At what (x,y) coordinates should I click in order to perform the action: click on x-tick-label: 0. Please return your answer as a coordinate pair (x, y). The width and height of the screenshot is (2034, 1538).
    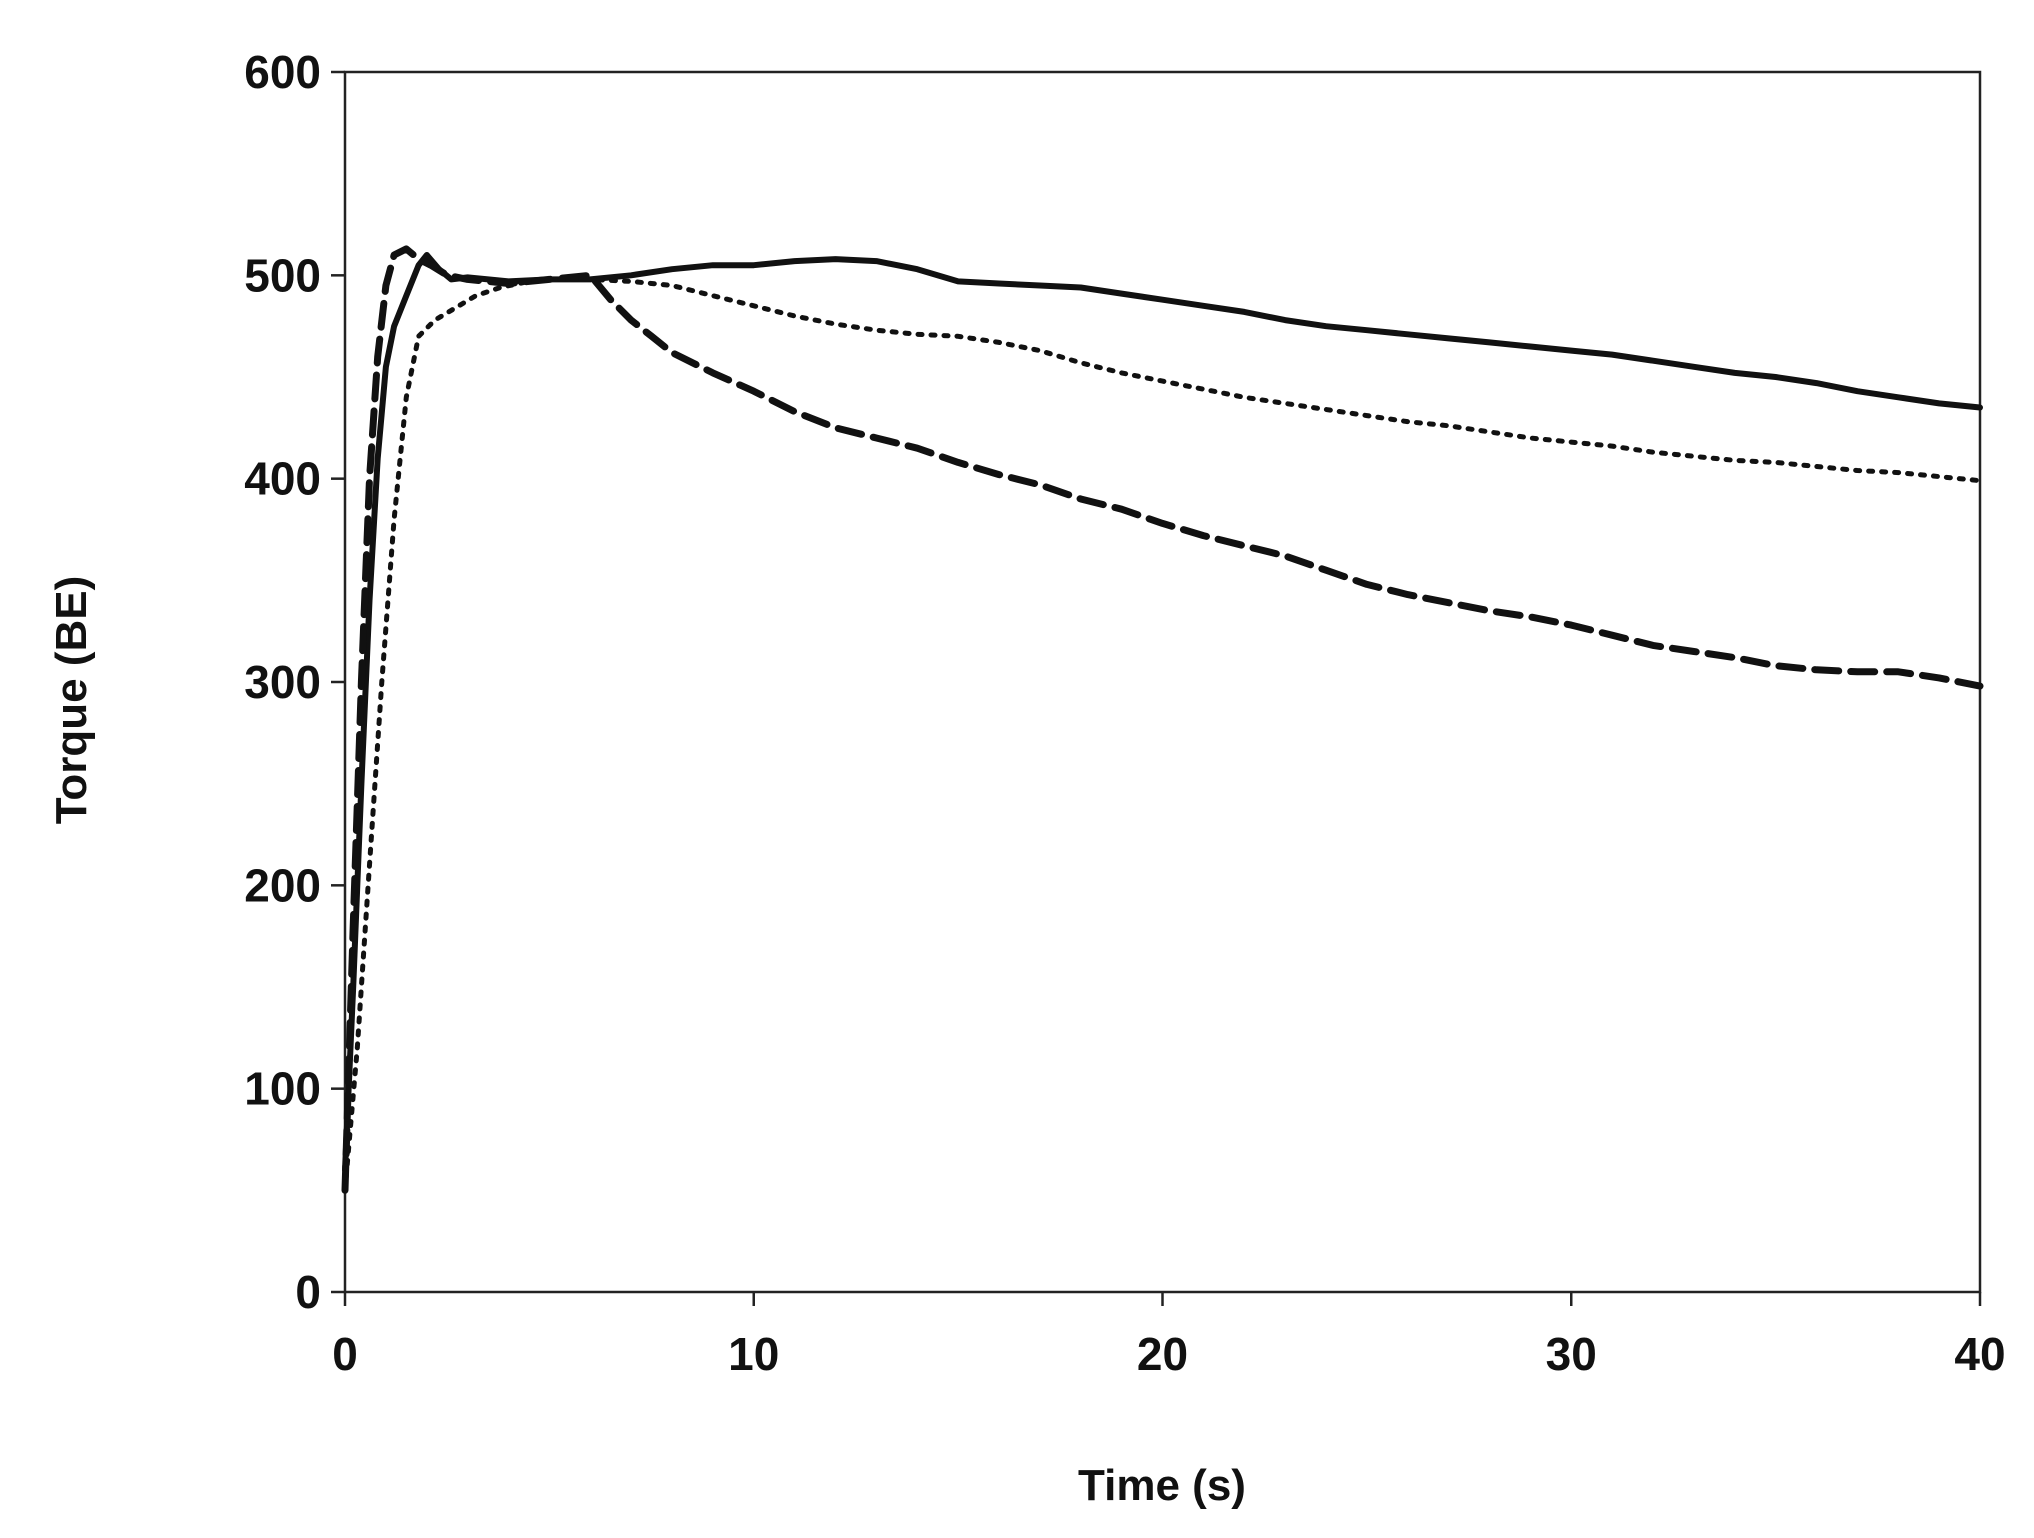
    Looking at the image, I should click on (345, 1354).